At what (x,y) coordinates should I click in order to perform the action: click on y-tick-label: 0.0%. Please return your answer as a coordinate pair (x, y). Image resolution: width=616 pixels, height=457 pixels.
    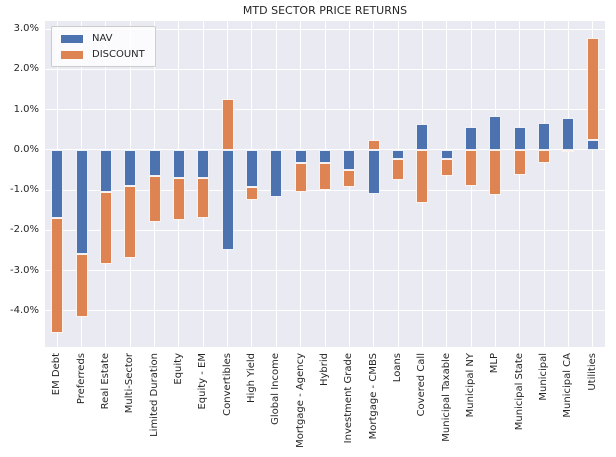
    Looking at the image, I should click on (26, 149).